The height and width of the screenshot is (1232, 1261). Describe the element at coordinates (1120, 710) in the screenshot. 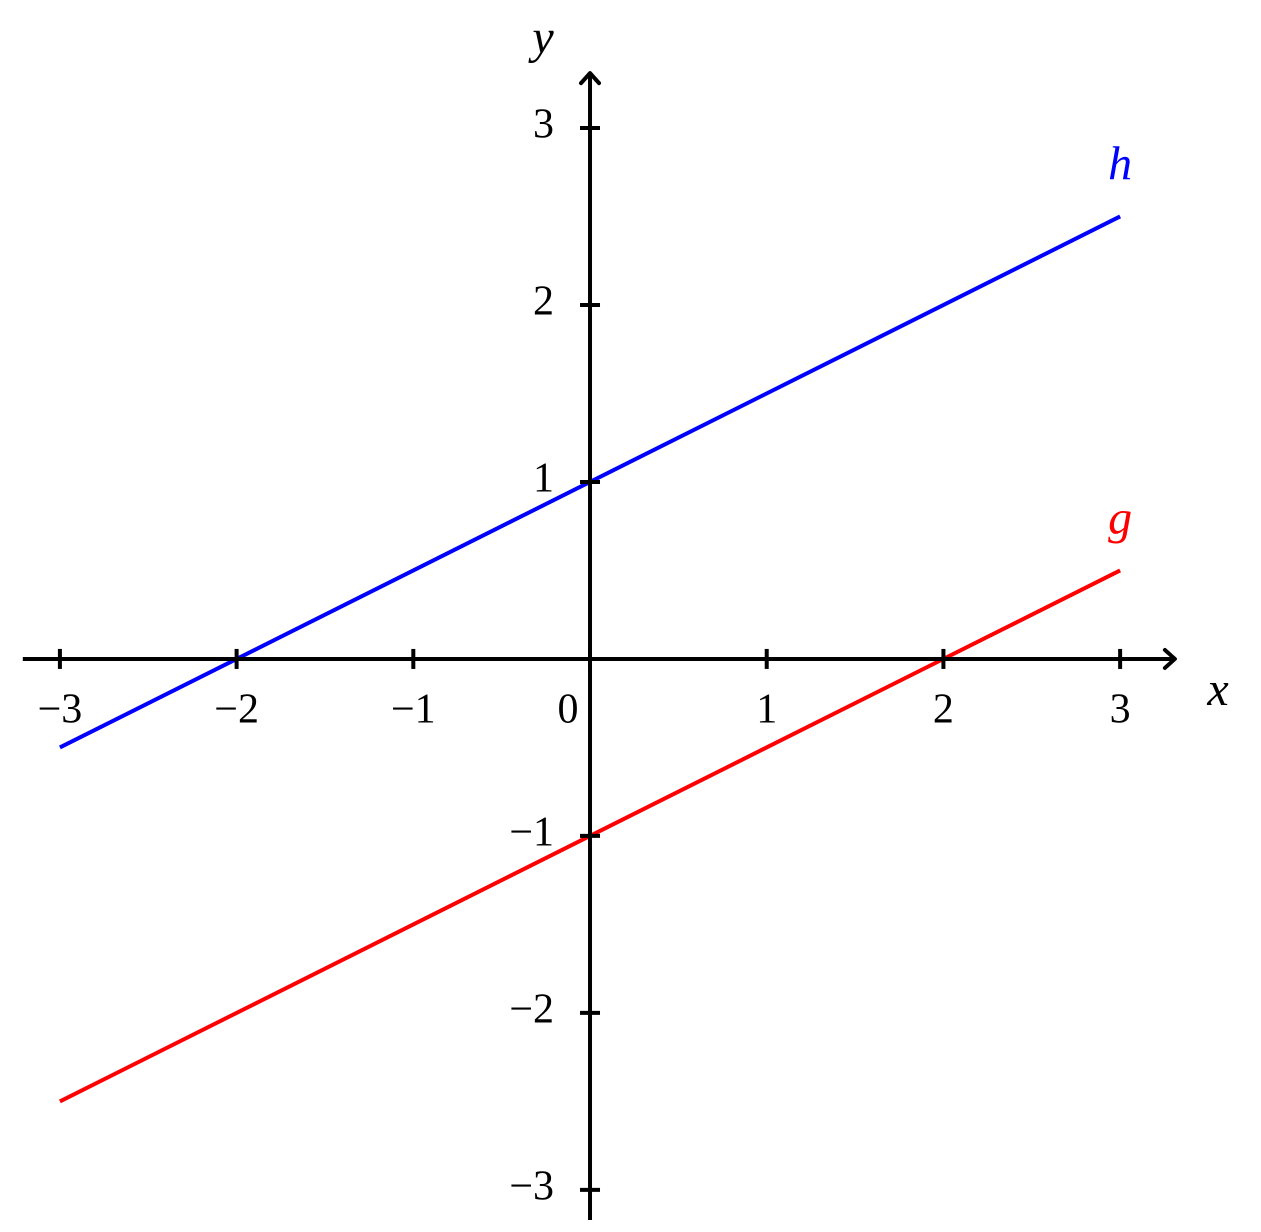

I see `x-tick-label: 3` at that location.